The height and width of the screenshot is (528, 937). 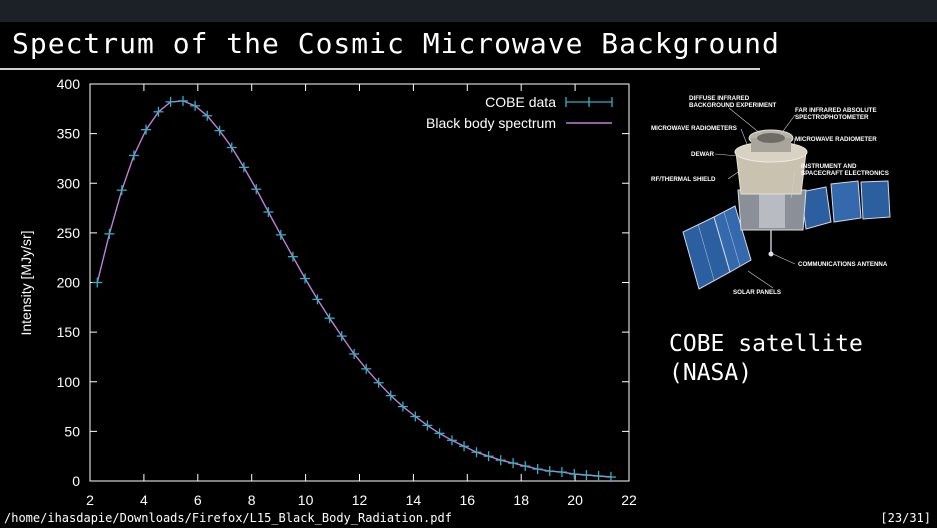 What do you see at coordinates (69, 332) in the screenshot?
I see `y-tick-label: 150` at bounding box center [69, 332].